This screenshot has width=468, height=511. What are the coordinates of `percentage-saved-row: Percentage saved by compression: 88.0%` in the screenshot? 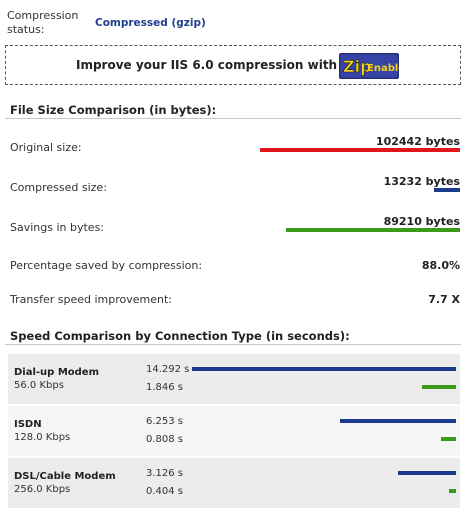 It's located at (235, 269).